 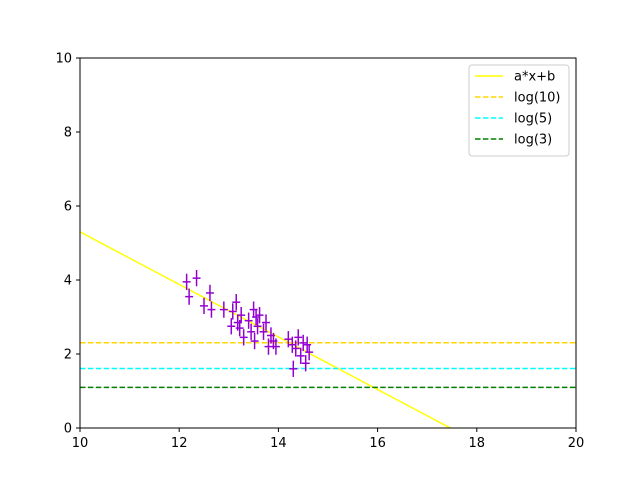 I want to click on y-tick-label: 8, so click(x=68, y=133).